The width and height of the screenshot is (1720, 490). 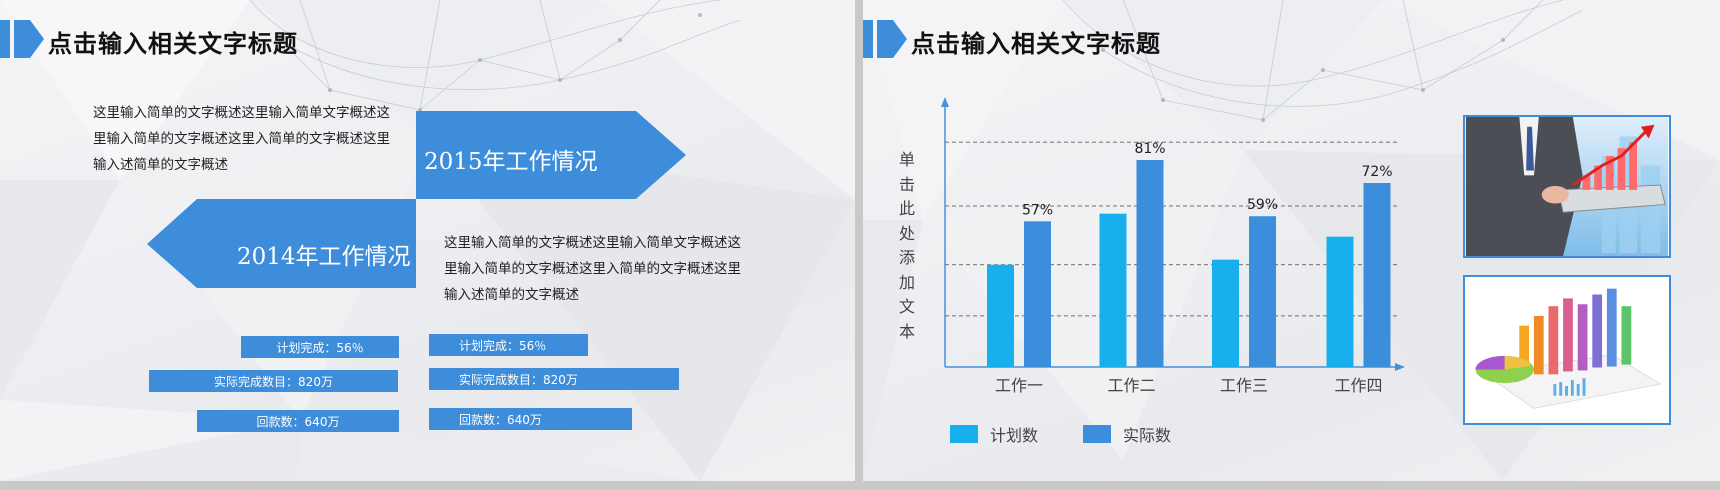 I want to click on chart-gridlines, so click(x=1171, y=229).